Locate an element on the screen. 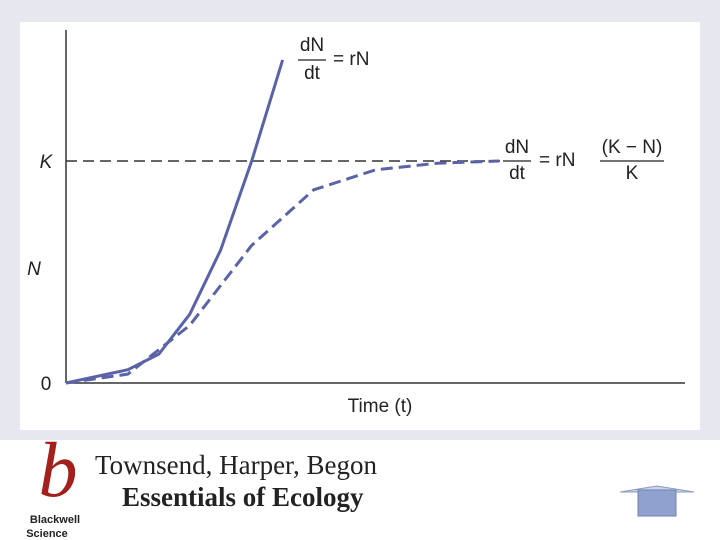 The image size is (720, 540). equation-exponential: dN dt = rN is located at coordinates (333, 59).